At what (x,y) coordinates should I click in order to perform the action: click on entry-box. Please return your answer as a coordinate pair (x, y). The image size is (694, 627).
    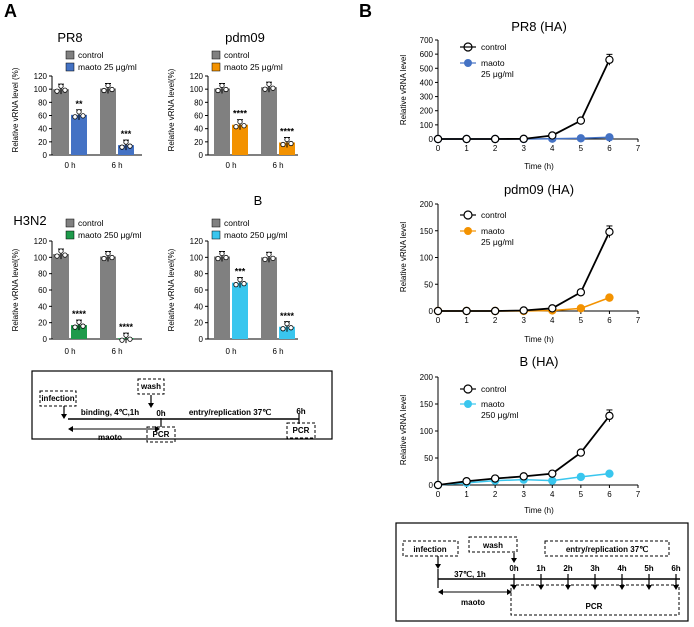
    Looking at the image, I should click on (607, 548).